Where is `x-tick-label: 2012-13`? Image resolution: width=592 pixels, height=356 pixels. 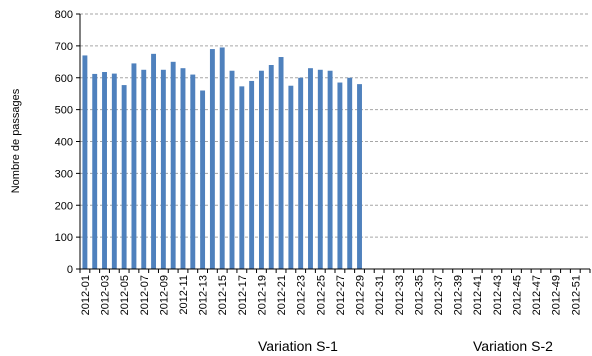 x-tick-label: 2012-13 is located at coordinates (204, 295).